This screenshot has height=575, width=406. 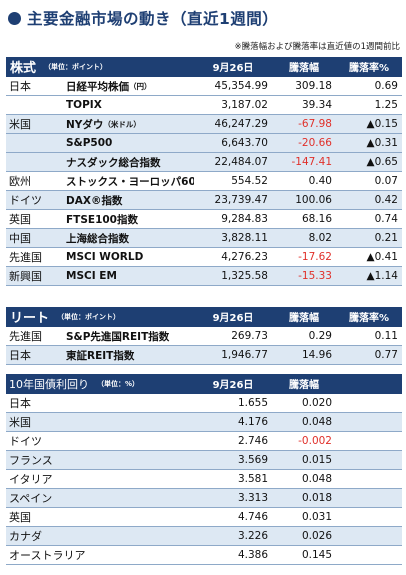 I want to click on rate-cell: ▲1.14, so click(x=382, y=276).